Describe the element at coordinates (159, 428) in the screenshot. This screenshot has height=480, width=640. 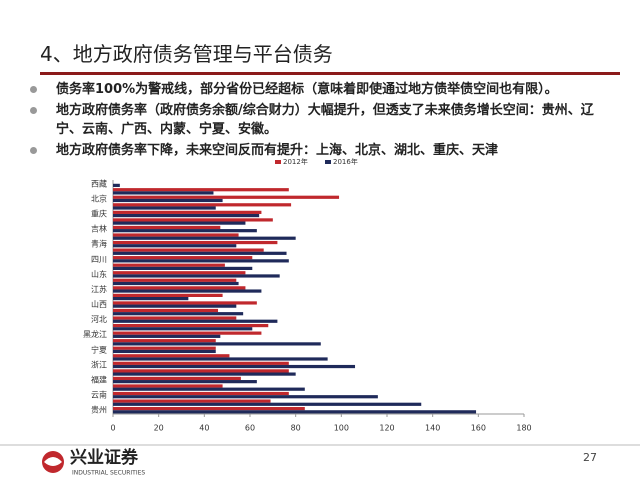
I see `x-tick-label: 20` at that location.